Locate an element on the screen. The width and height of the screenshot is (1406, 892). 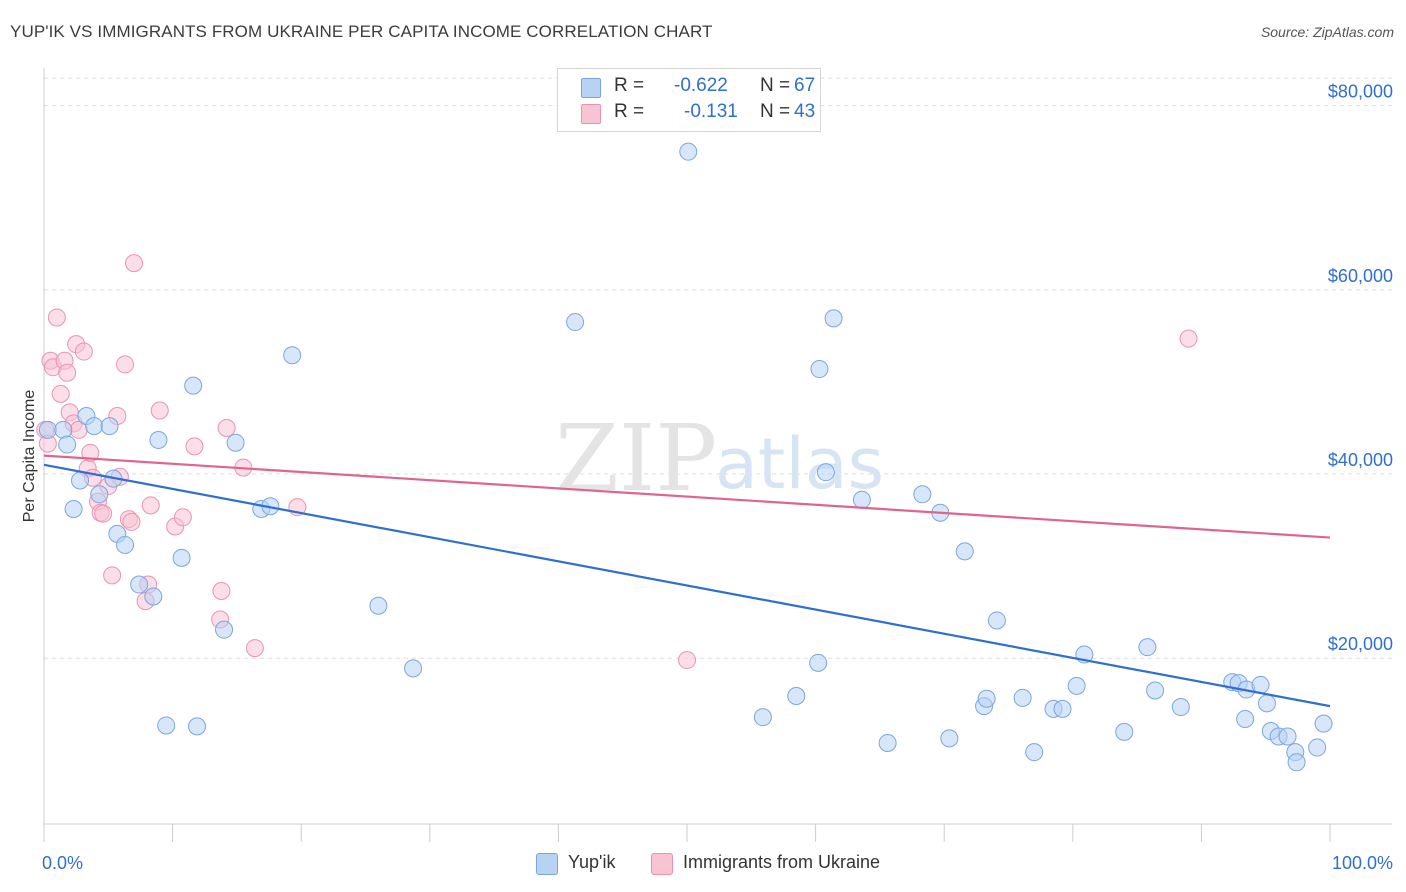
watermark: ZIP atlas is located at coordinates (719, 458).